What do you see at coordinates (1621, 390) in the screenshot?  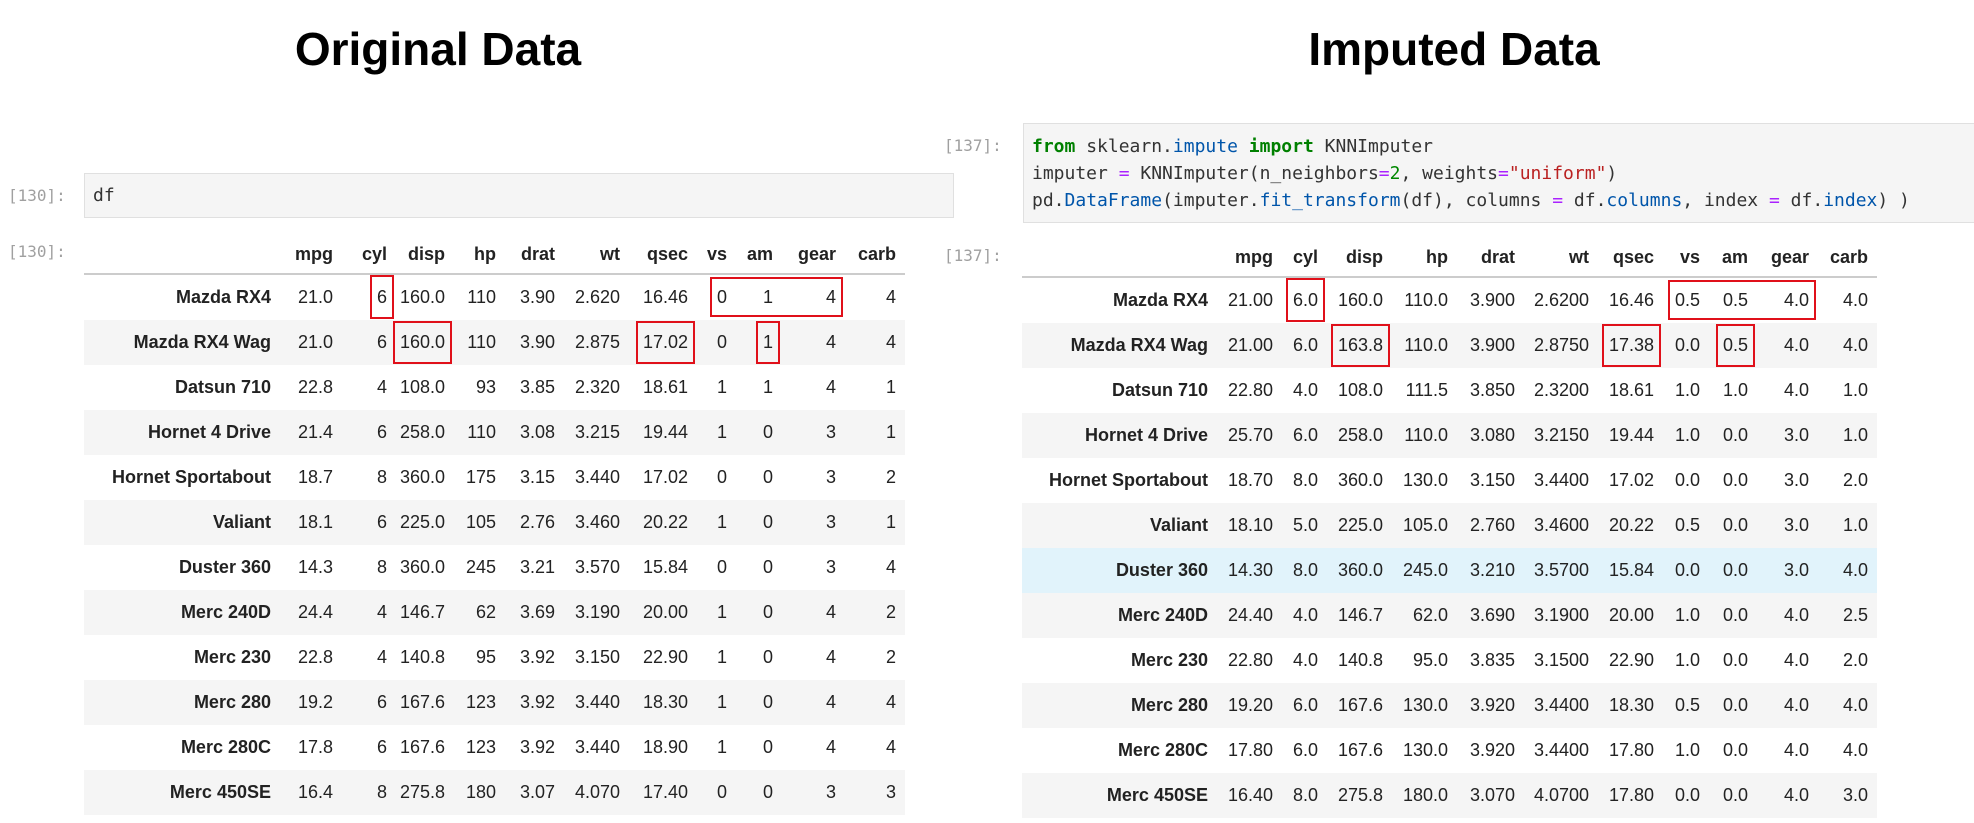 I see `cell-qsec: 18.61` at bounding box center [1621, 390].